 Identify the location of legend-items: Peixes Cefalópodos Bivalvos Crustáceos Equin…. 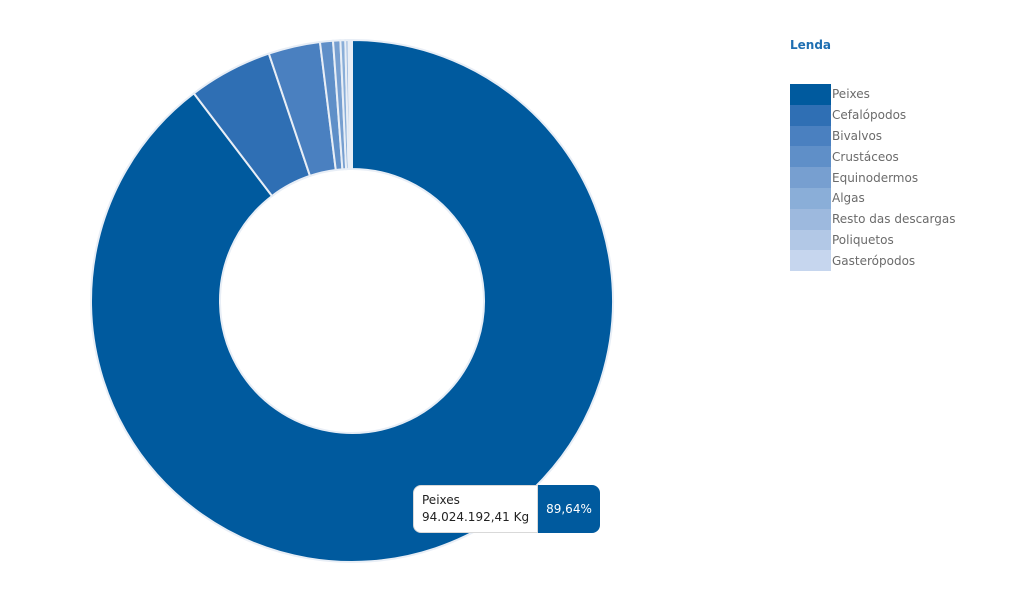
(873, 178).